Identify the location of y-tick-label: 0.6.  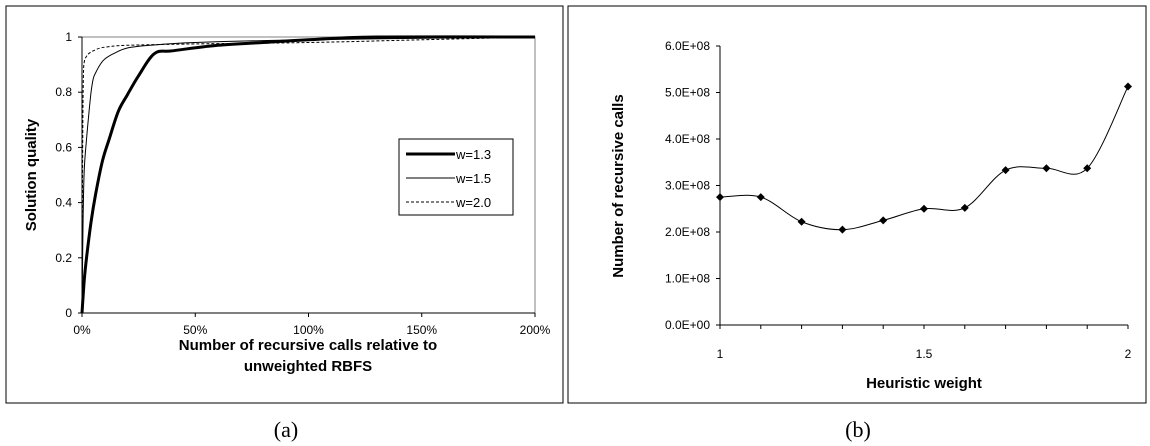
(63, 147).